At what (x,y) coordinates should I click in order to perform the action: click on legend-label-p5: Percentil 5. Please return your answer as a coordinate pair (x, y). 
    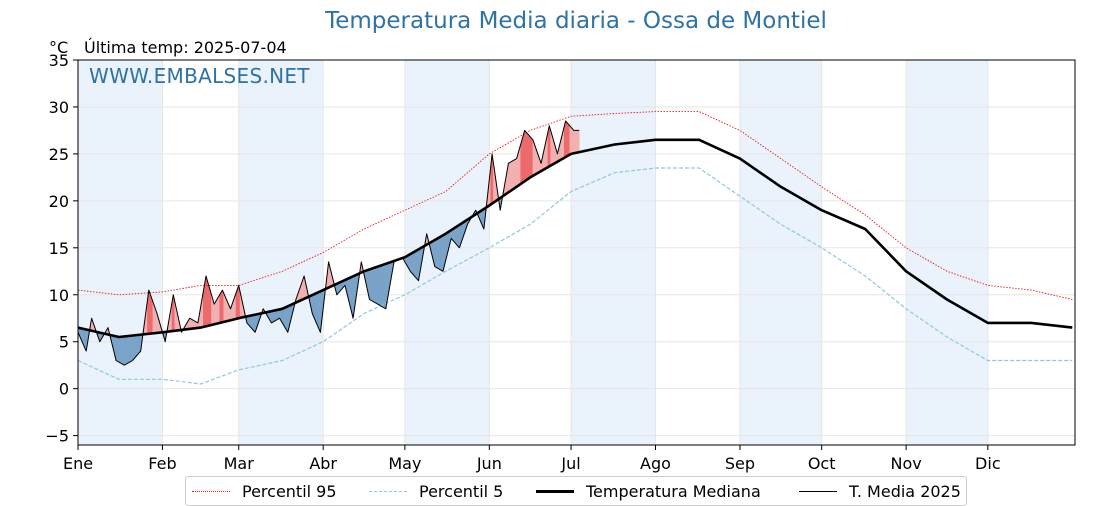
    Looking at the image, I should click on (461, 491).